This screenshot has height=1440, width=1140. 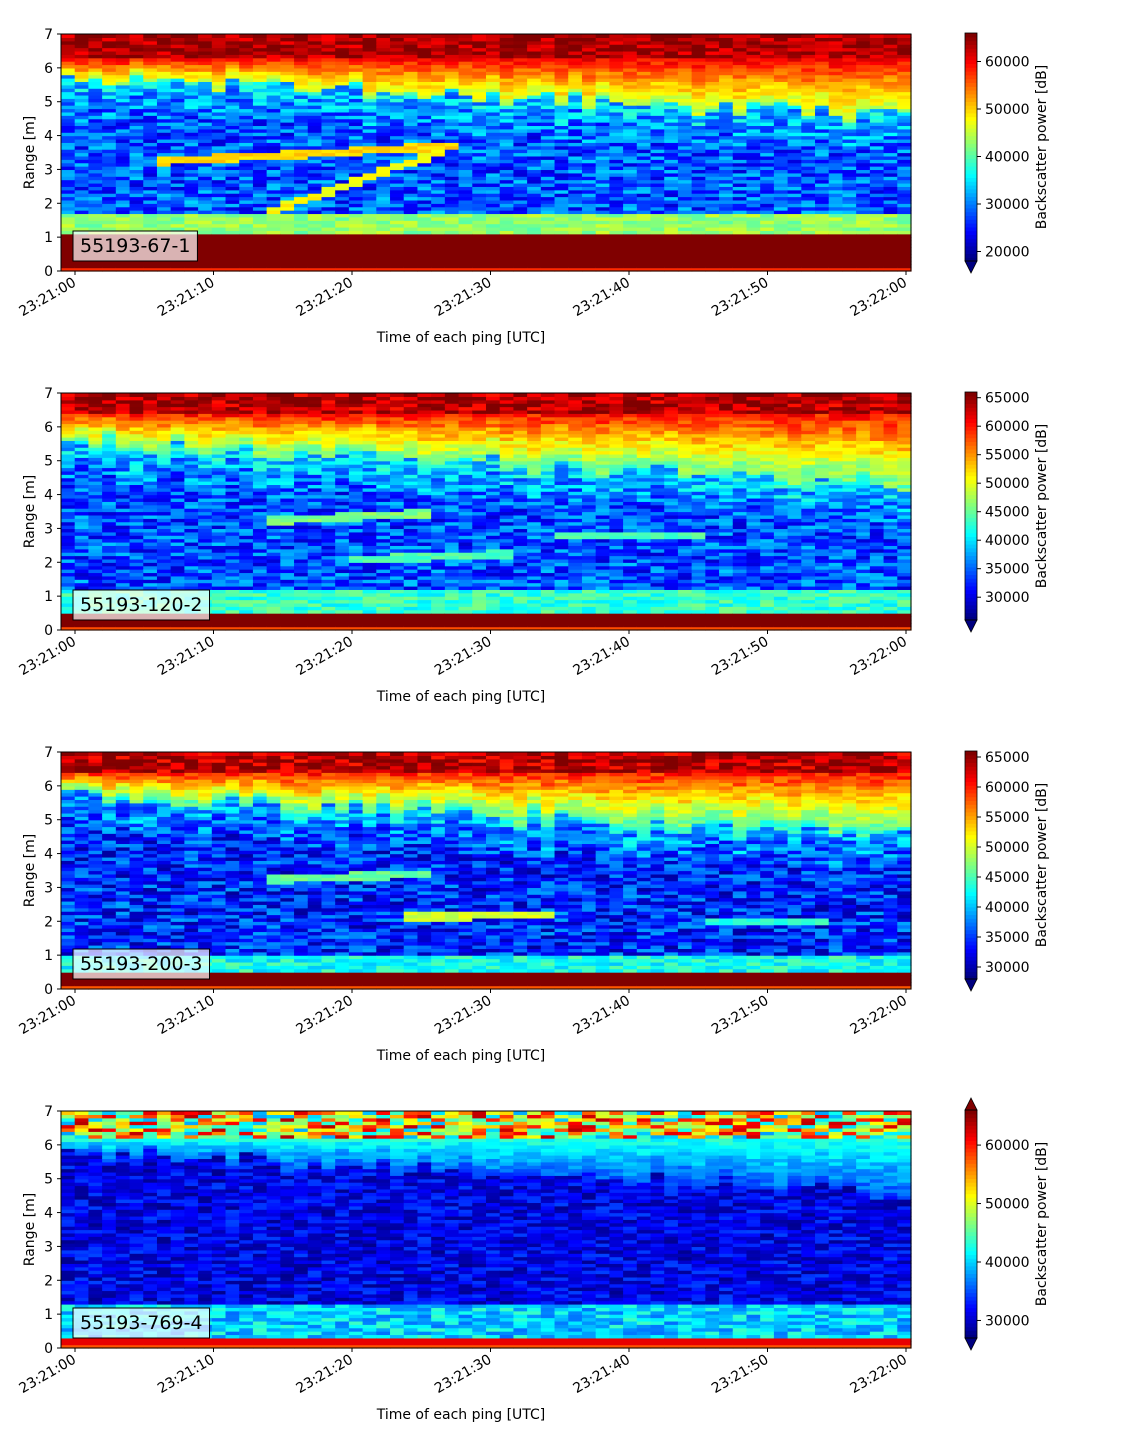 What do you see at coordinates (30, 152) in the screenshot?
I see `y-axis-label: Range [m]` at bounding box center [30, 152].